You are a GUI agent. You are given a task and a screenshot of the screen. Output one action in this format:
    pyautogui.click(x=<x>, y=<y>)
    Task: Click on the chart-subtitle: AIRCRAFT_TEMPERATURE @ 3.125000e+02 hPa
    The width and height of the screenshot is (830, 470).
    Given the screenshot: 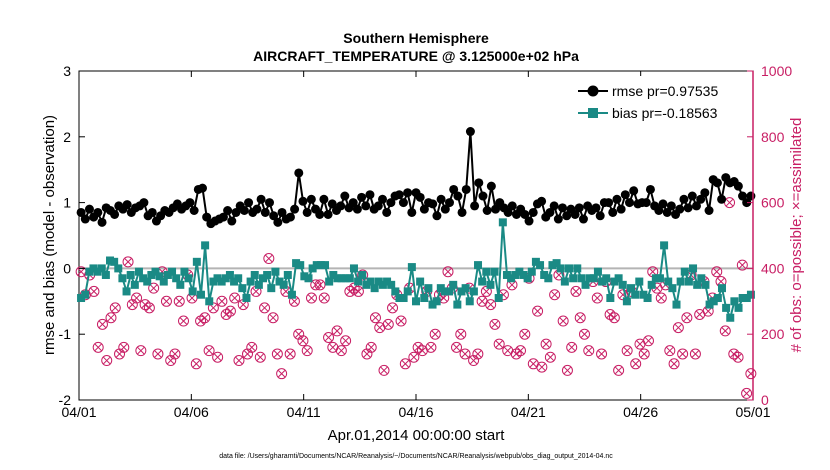 What is the action you would take?
    pyautogui.click(x=416, y=56)
    